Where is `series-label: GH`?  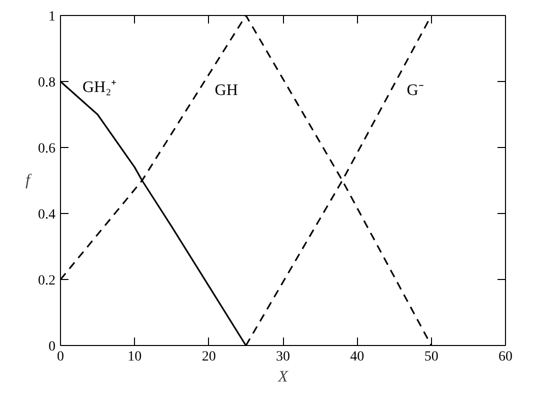
series-label: GH is located at coordinates (226, 90).